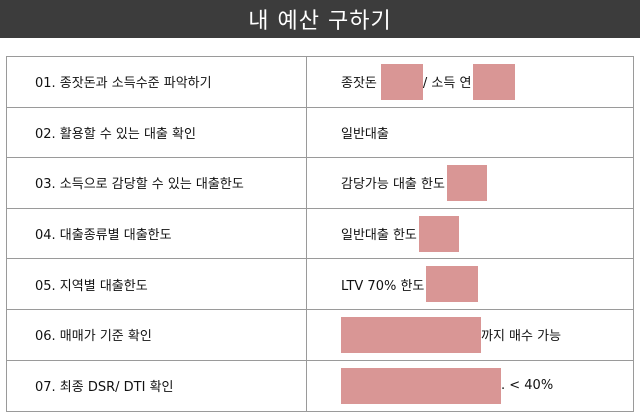 The height and width of the screenshot is (413, 640). What do you see at coordinates (157, 386) in the screenshot?
I see `step-label: 07. 최종 DSR/ DTI 확인` at bounding box center [157, 386].